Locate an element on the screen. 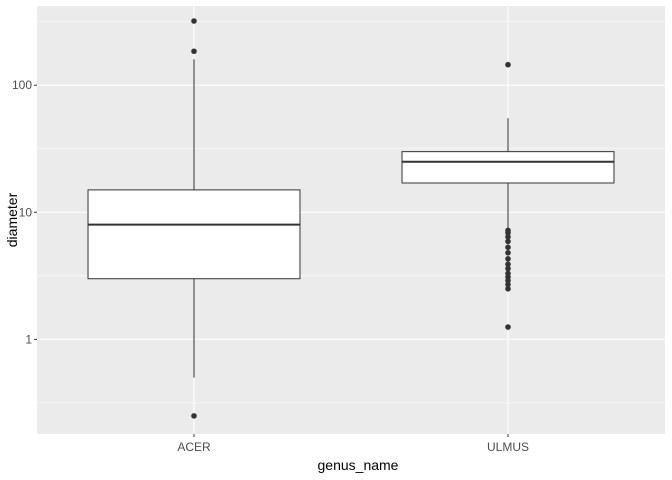 This screenshot has height=480, width=672. y-tick-label: 10 is located at coordinates (26, 212).